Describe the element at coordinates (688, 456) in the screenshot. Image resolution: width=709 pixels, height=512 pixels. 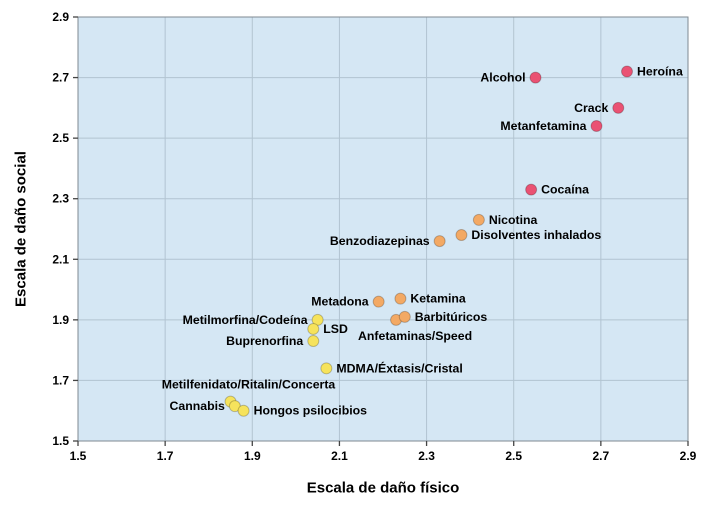
I see `x-axis-tick-label: 2.9` at that location.